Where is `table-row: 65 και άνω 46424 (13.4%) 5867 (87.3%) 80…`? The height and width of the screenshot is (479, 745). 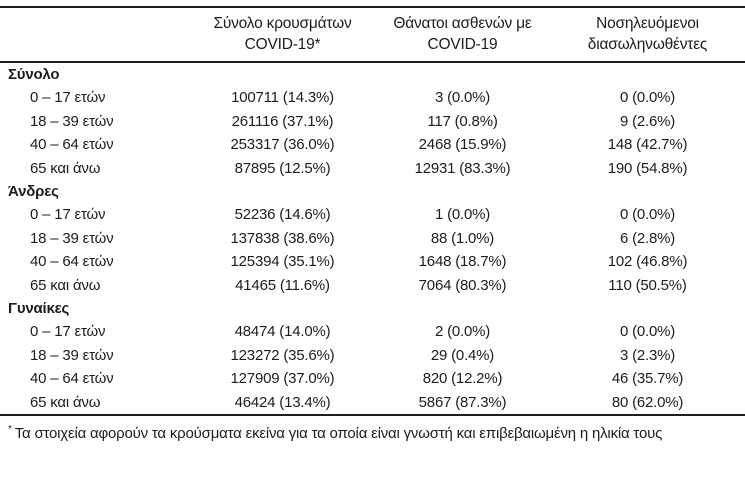
table-row: 65 και άνω 46424 (13.4%) 5867 (87.3%) 80… is located at coordinates (372, 402).